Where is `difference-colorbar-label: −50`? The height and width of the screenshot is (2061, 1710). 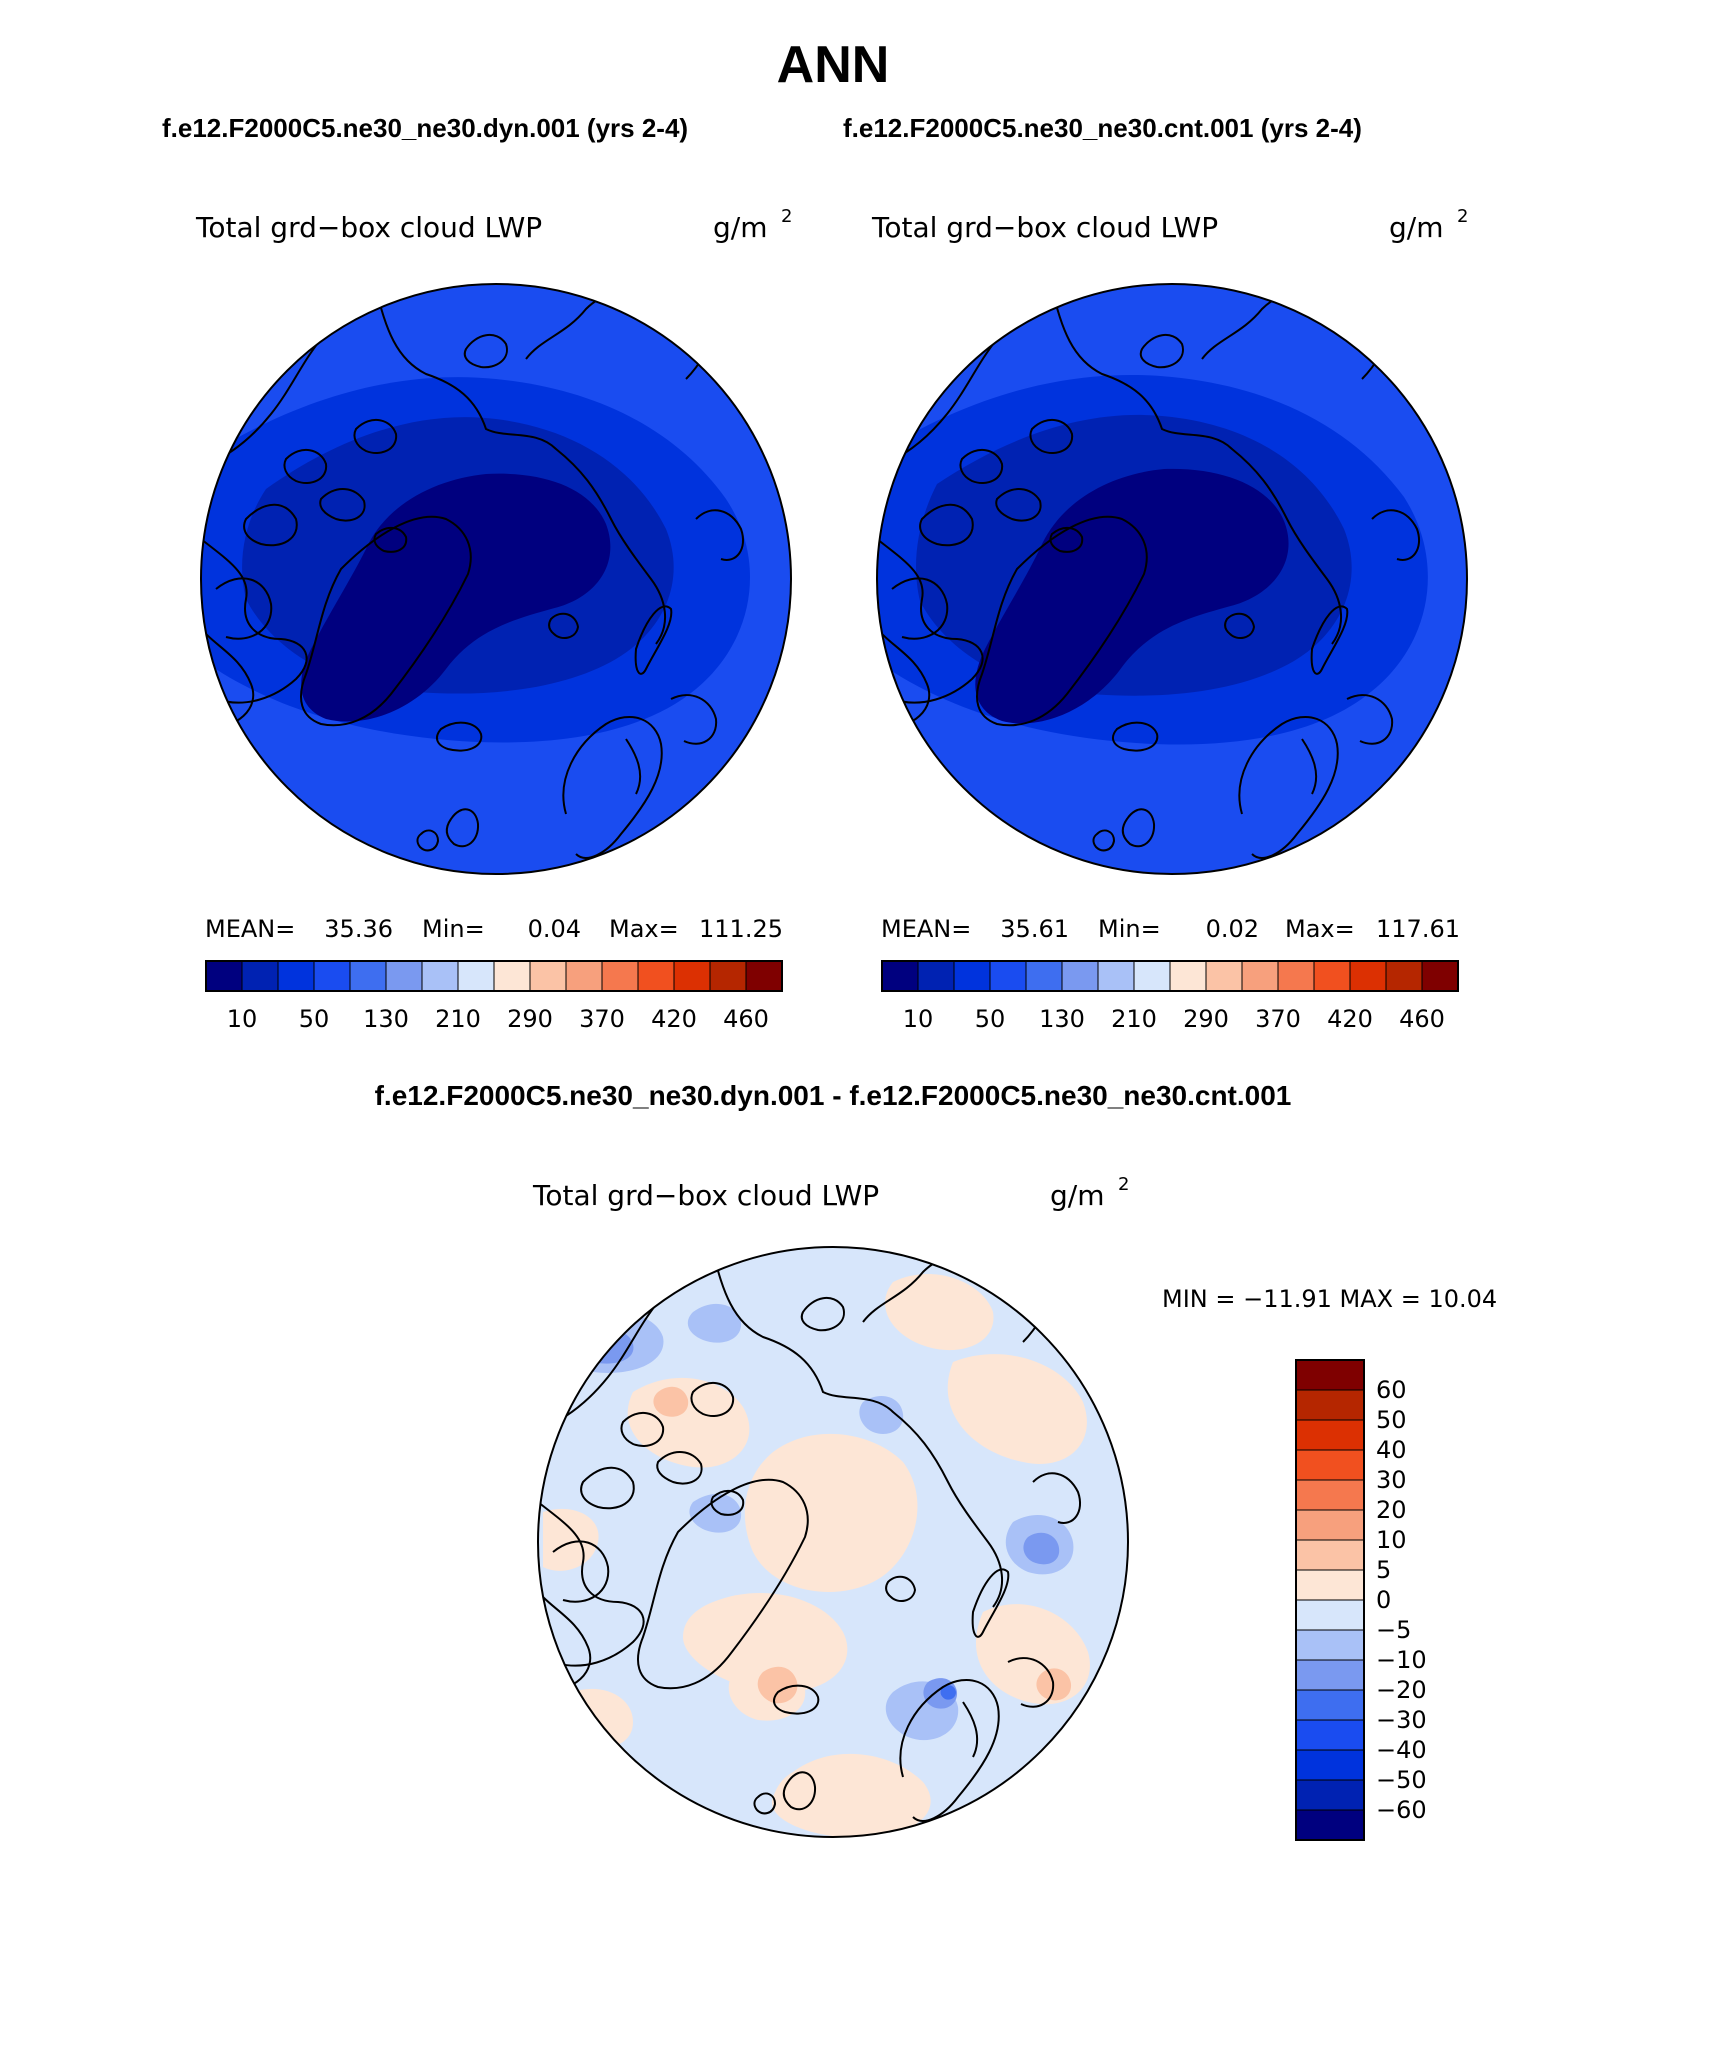
difference-colorbar-label: −50 is located at coordinates (1401, 1780).